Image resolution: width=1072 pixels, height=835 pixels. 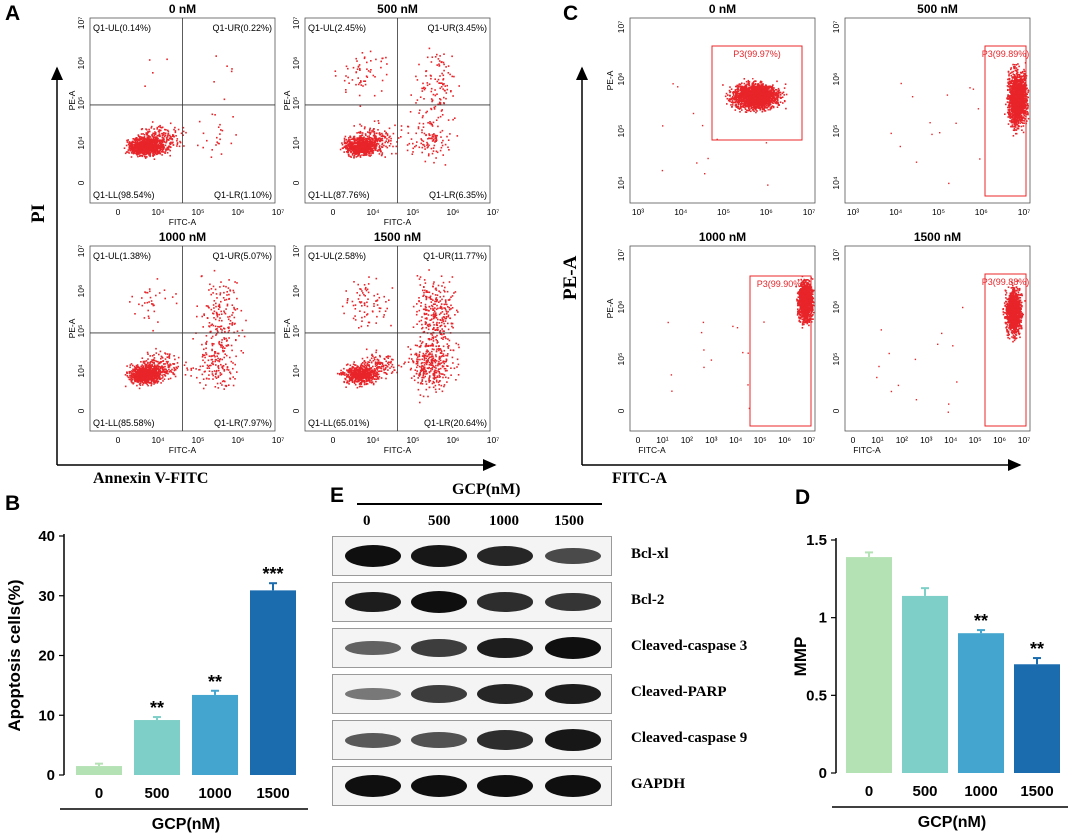 What do you see at coordinates (13, 503) in the screenshot?
I see `panel-label-b: B` at bounding box center [13, 503].